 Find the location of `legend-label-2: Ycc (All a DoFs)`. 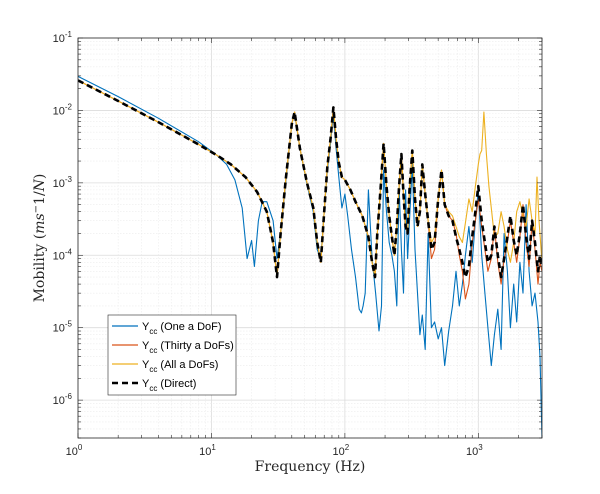

legend-label-2: Ycc (All a DoFs) is located at coordinates (180, 366).